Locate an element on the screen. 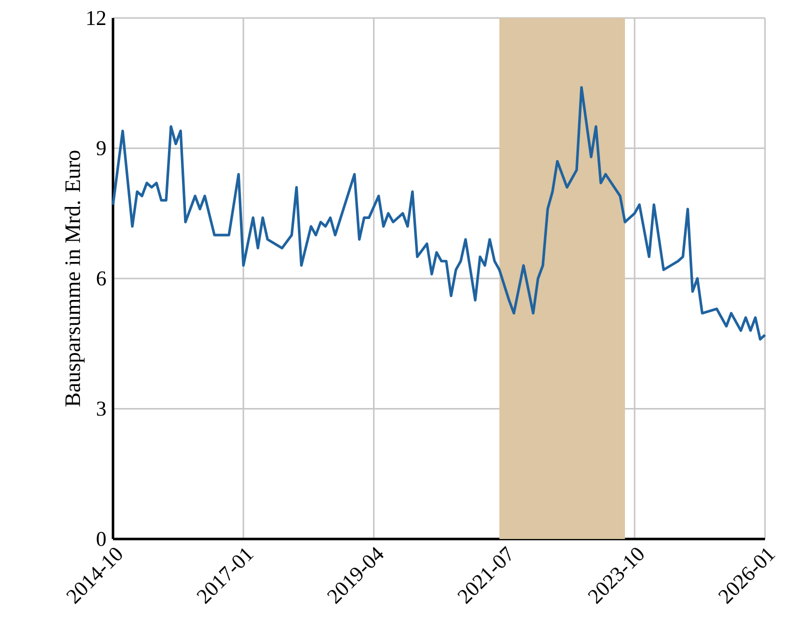  y-axis-title: Bausparsumme in Mrd. Euro is located at coordinates (74, 278).